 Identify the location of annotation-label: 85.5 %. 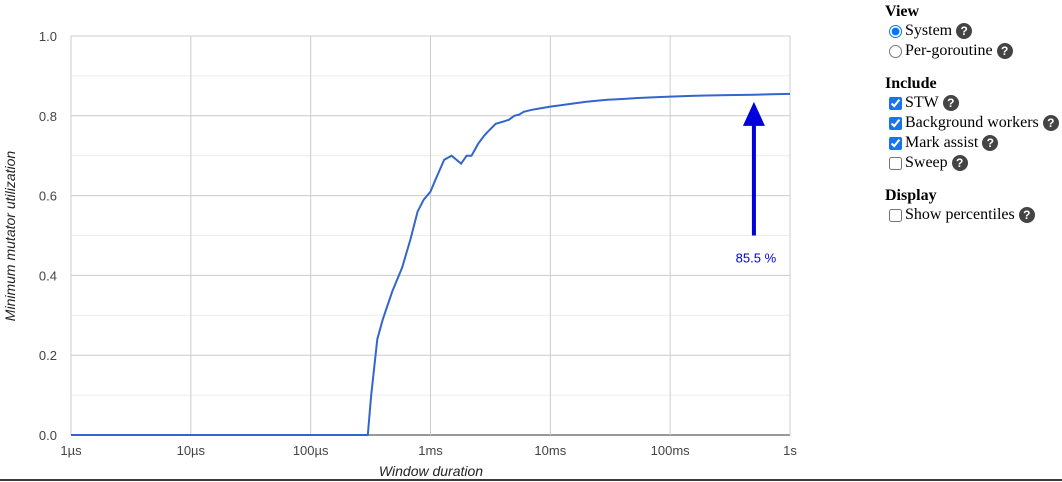
(756, 258).